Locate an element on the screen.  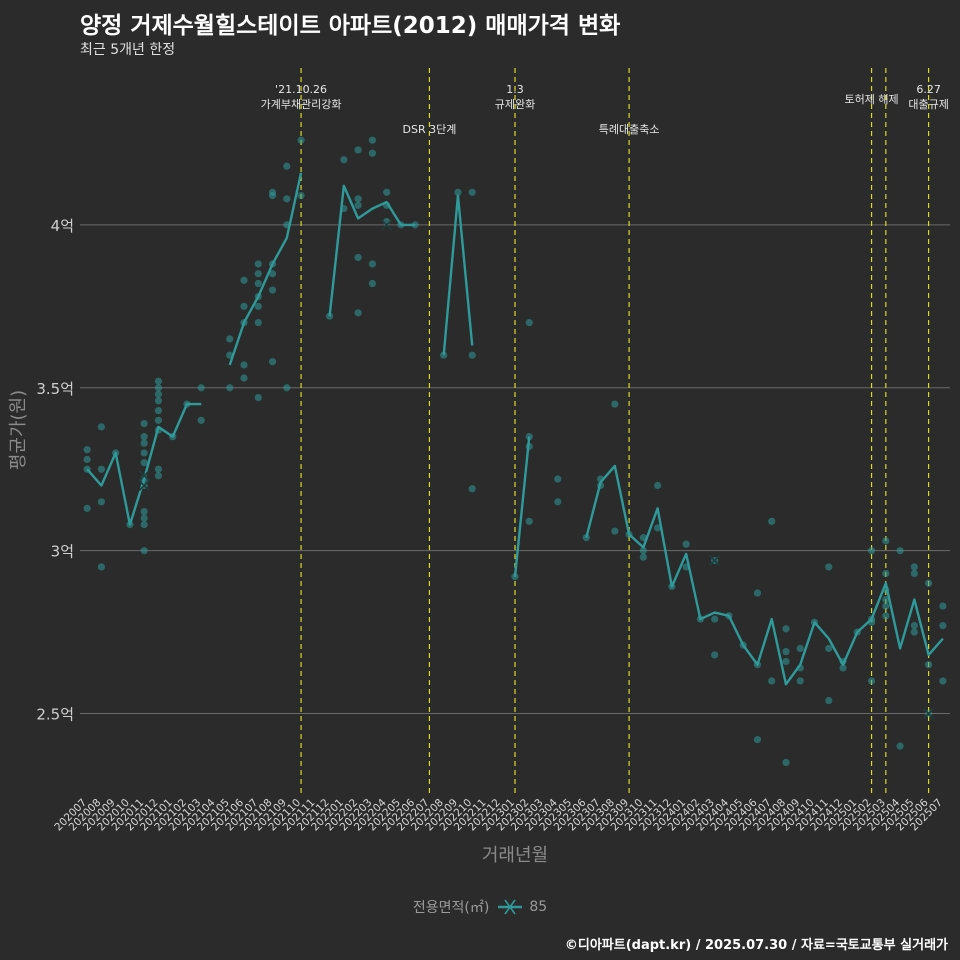
chart-subtitle: 최근 5개년 한정 is located at coordinates (128, 50).